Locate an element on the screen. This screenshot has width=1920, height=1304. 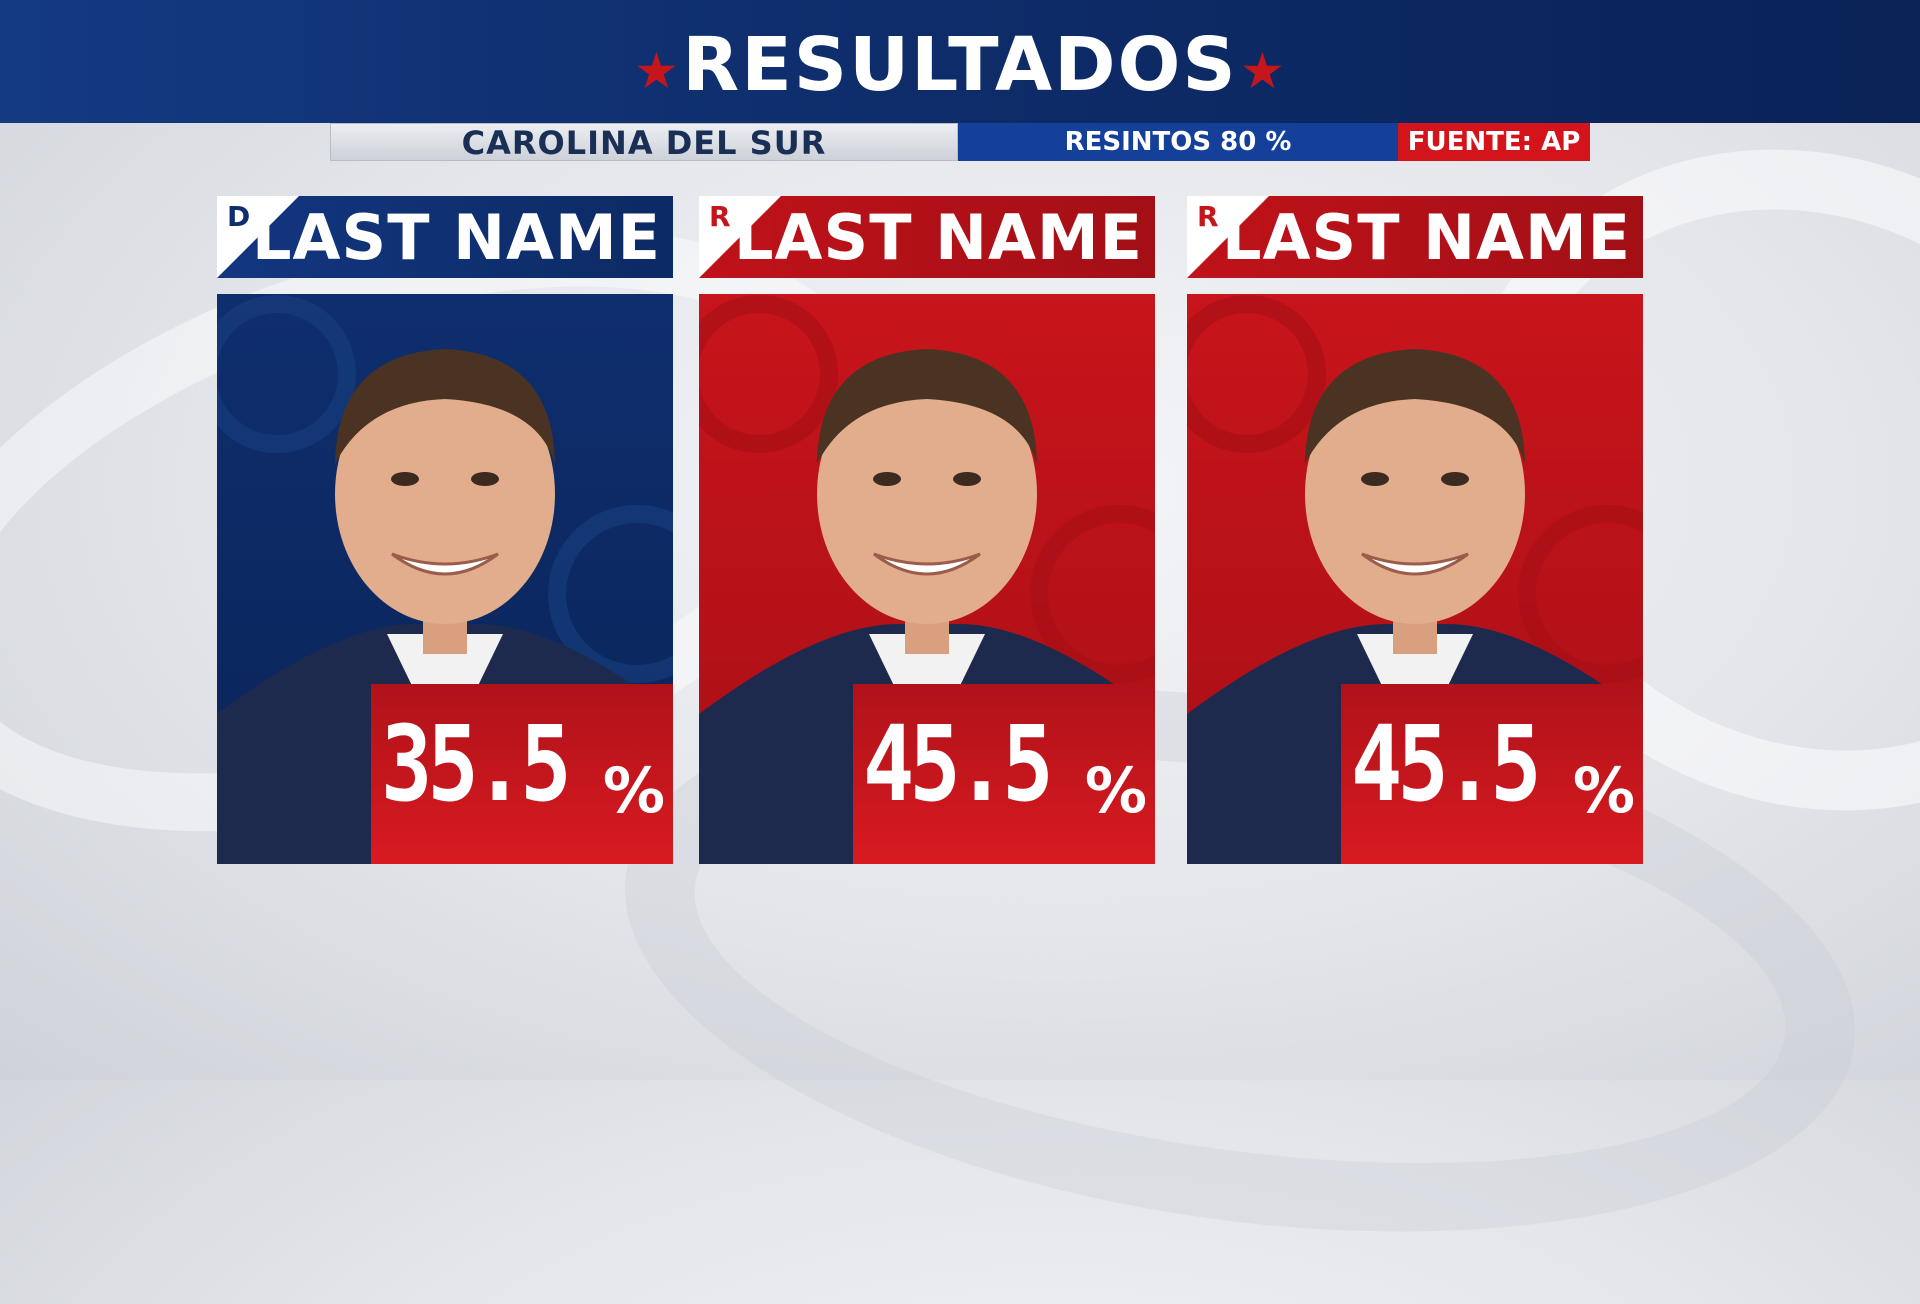
state-text: CAROLINA DEL SUR is located at coordinates (644, 143).